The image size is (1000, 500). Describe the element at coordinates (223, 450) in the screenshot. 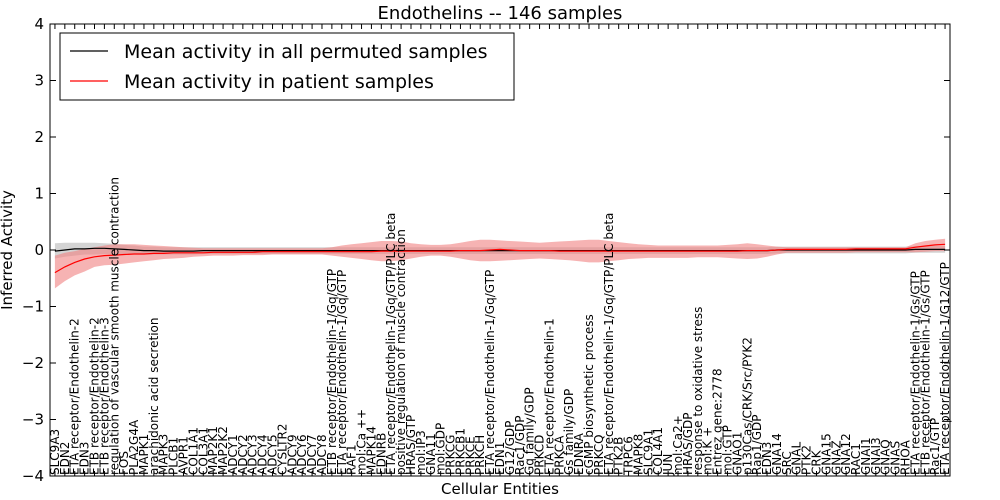

I see `x-tick-label: MAP2K2` at that location.